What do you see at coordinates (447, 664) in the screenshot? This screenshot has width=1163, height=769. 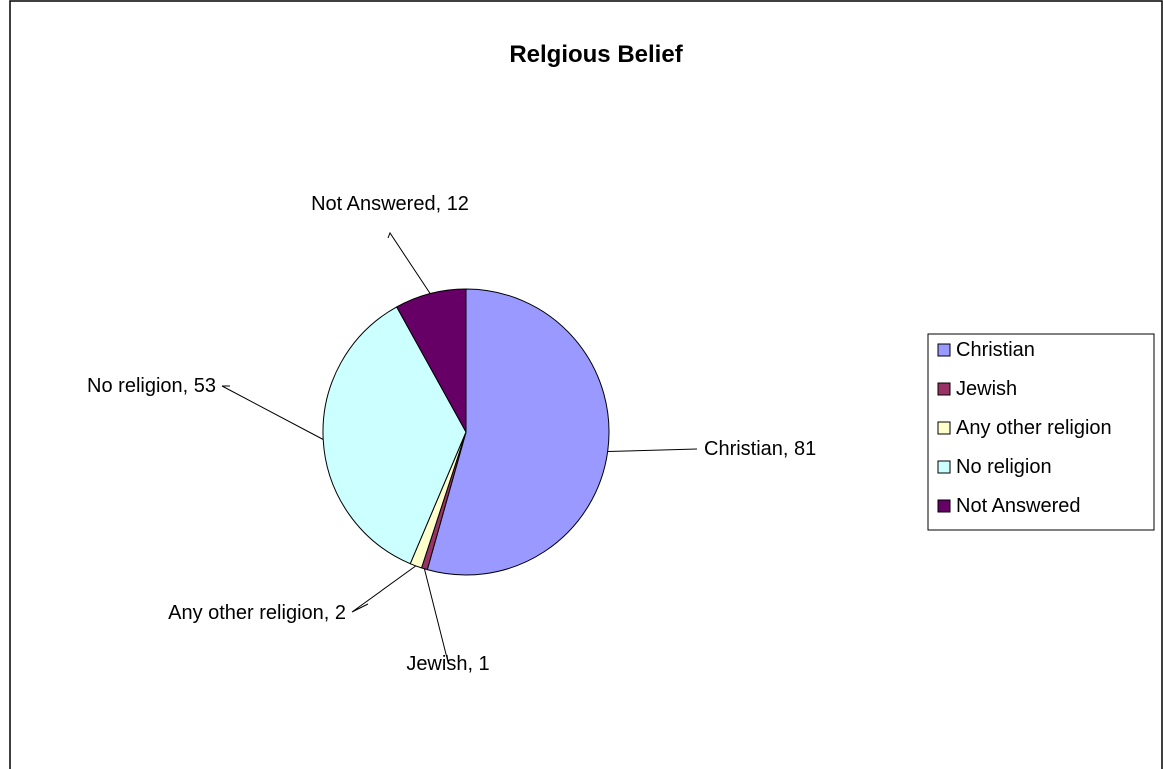 I see `data-label-jewish: Jewish, 1` at bounding box center [447, 664].